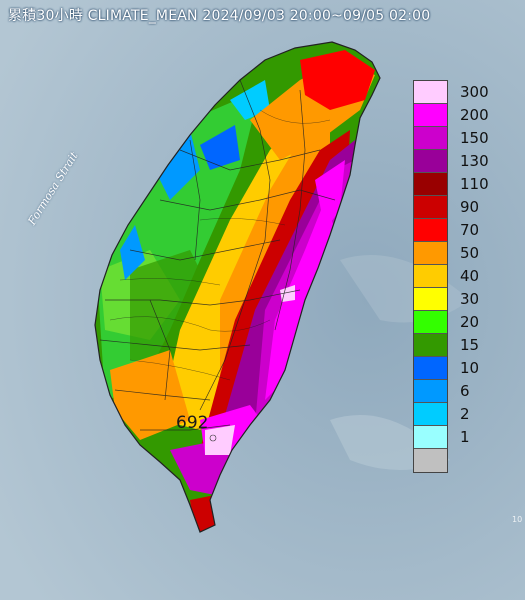  What do you see at coordinates (470, 276) in the screenshot?
I see `legend-label: 40` at bounding box center [470, 276].